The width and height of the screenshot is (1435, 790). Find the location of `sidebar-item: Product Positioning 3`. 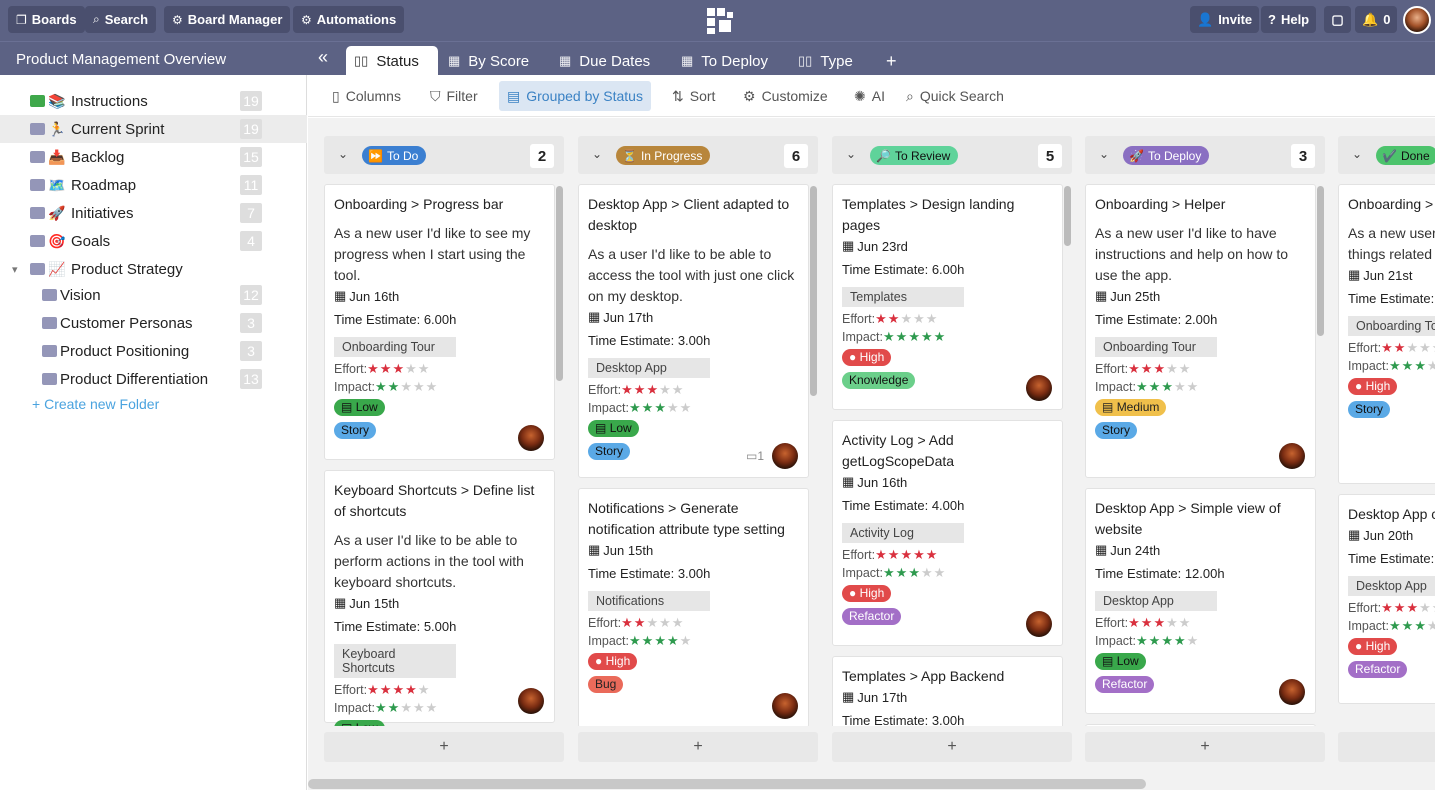

sidebar-item: Product Positioning 3 is located at coordinates (153, 351).